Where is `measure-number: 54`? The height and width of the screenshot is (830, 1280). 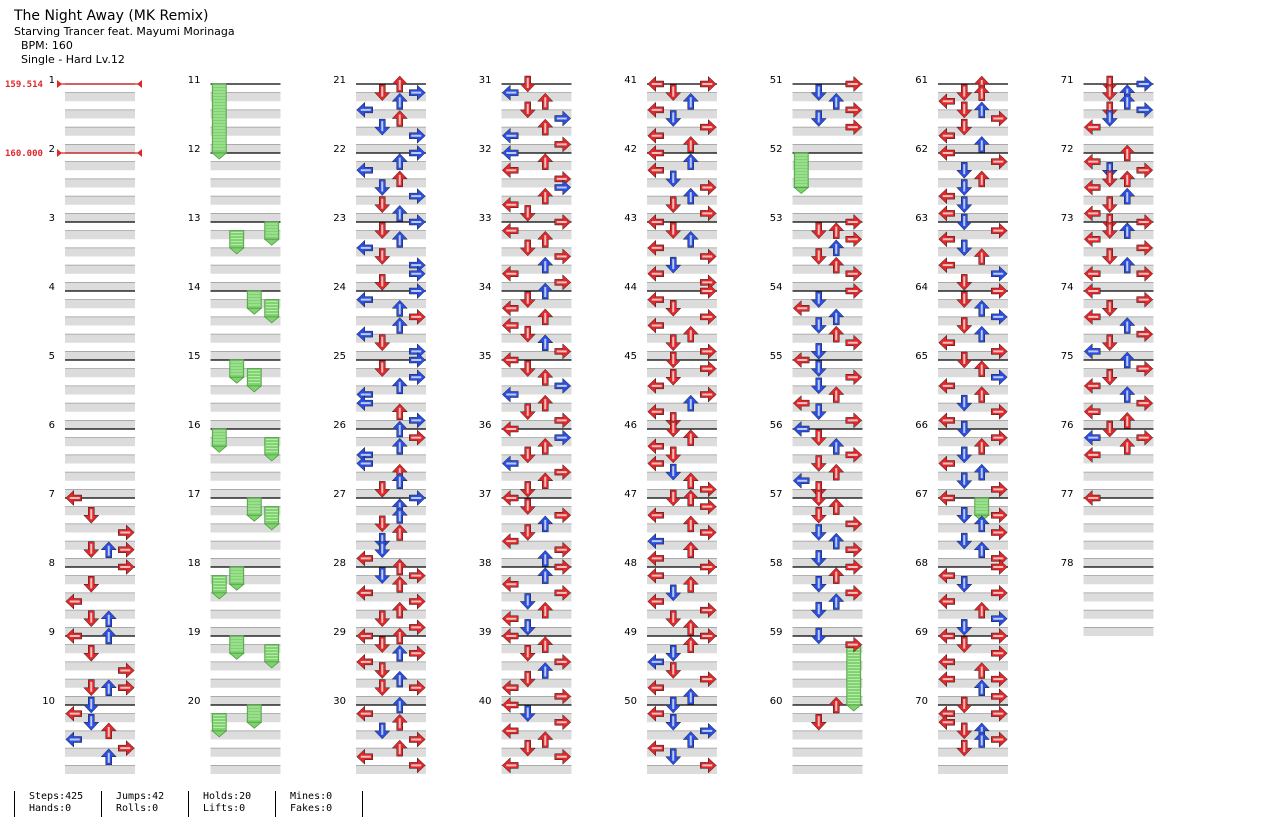
measure-number: 54 is located at coordinates (776, 287).